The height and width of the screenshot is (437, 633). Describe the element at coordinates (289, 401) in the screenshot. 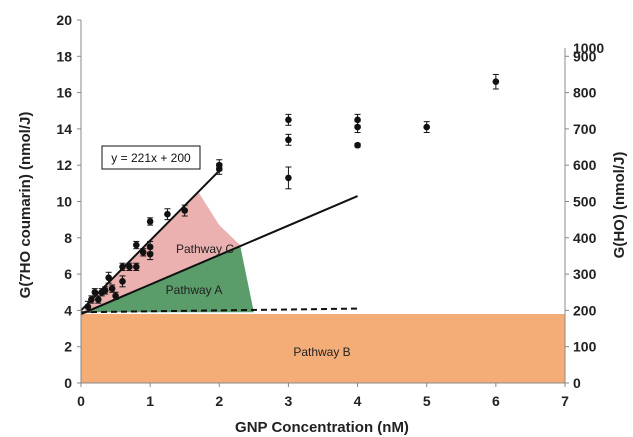

I see `x-tick-label: 3` at that location.